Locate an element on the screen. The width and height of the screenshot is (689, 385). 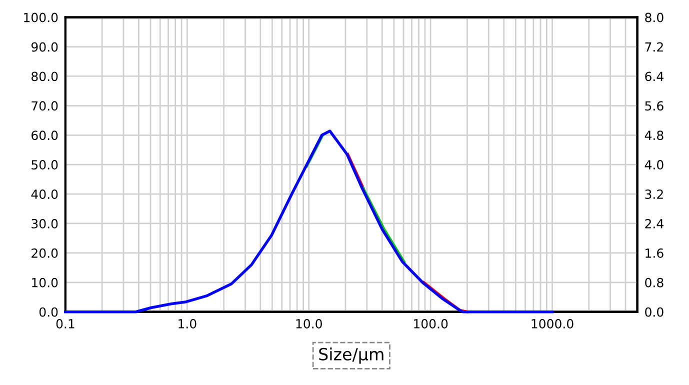
x-tick-label: 10.0 is located at coordinates (309, 323).